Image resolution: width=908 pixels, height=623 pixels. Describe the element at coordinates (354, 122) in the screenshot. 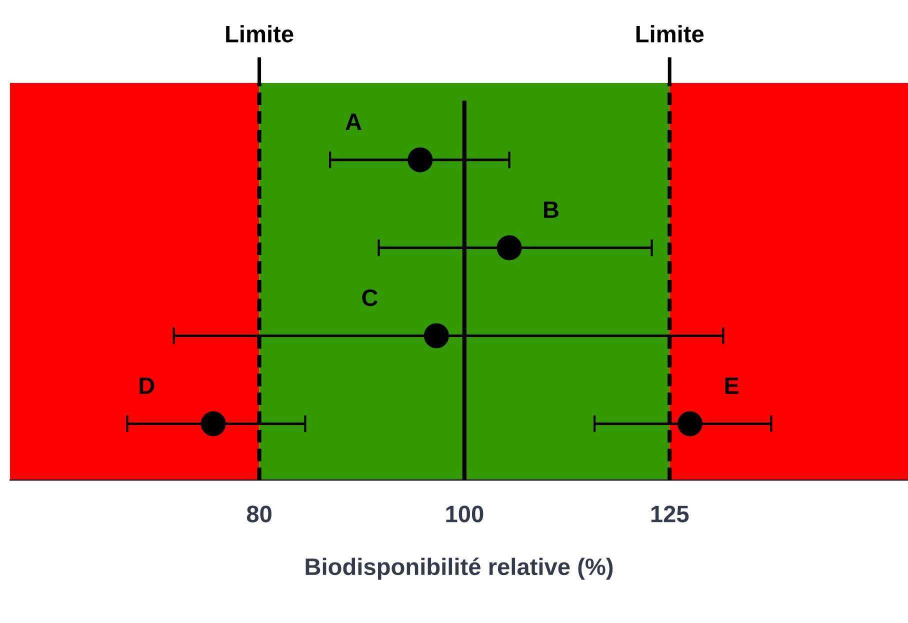

I see `data-label: A` at that location.